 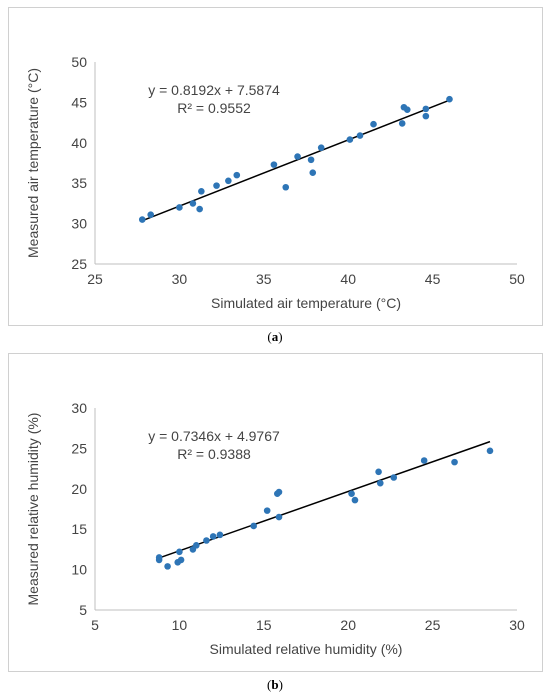 I want to click on trendline-equation: y = 0.7346x + 4.9767, so click(x=214, y=436).